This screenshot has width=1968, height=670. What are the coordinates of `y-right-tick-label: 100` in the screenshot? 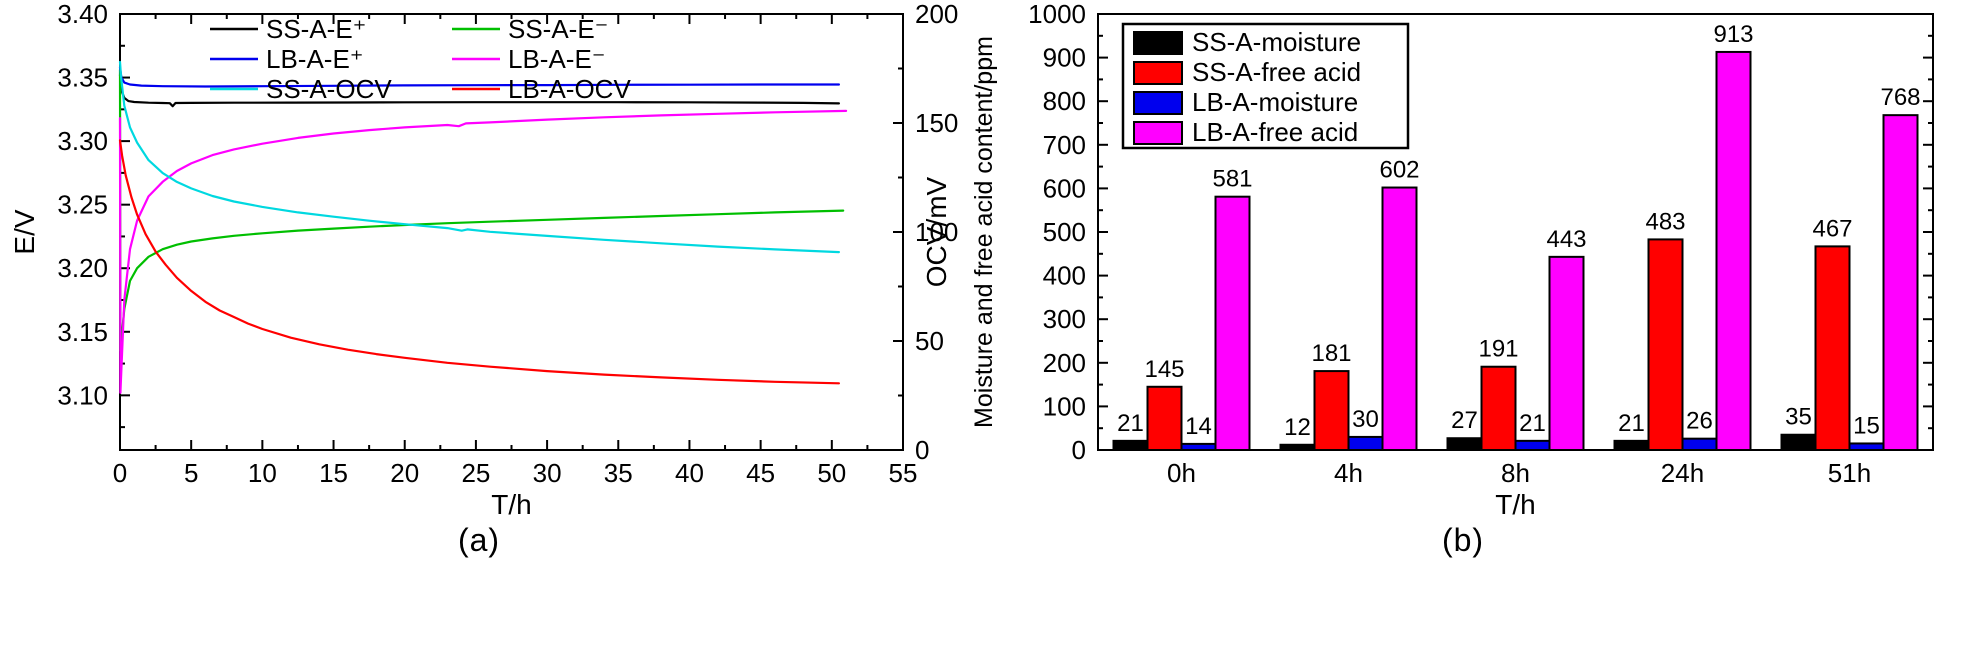 It's located at (936, 232).